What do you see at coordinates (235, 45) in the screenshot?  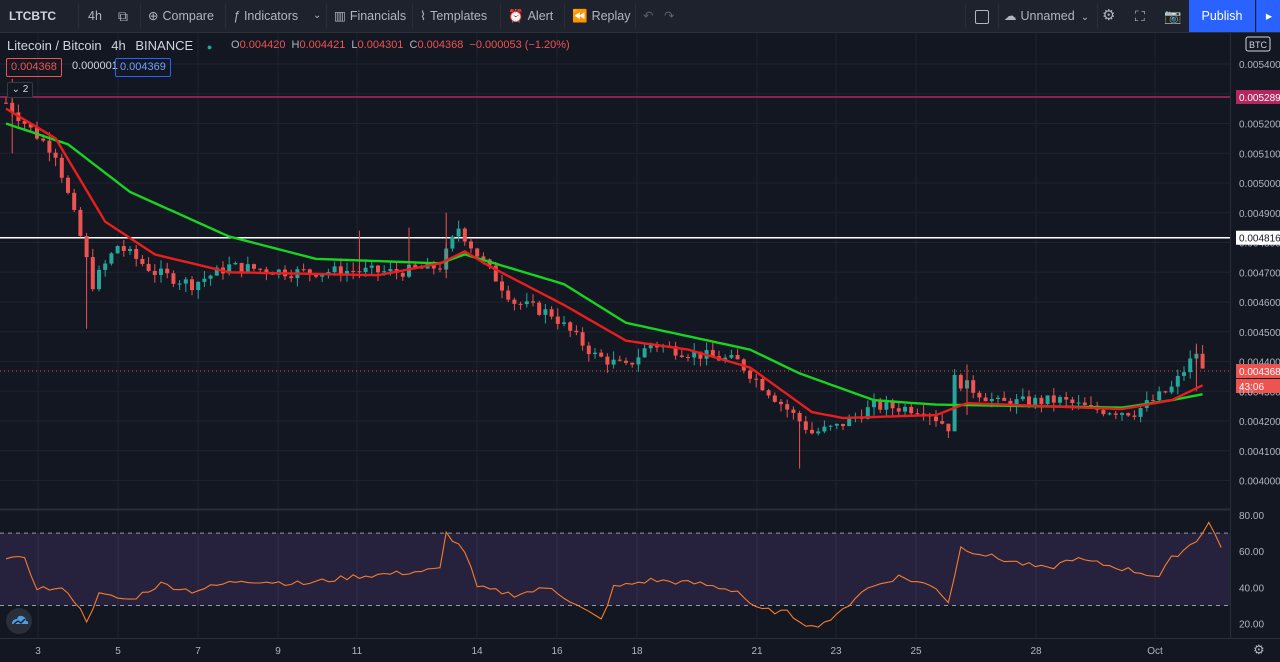 I see `open-label: O` at bounding box center [235, 45].